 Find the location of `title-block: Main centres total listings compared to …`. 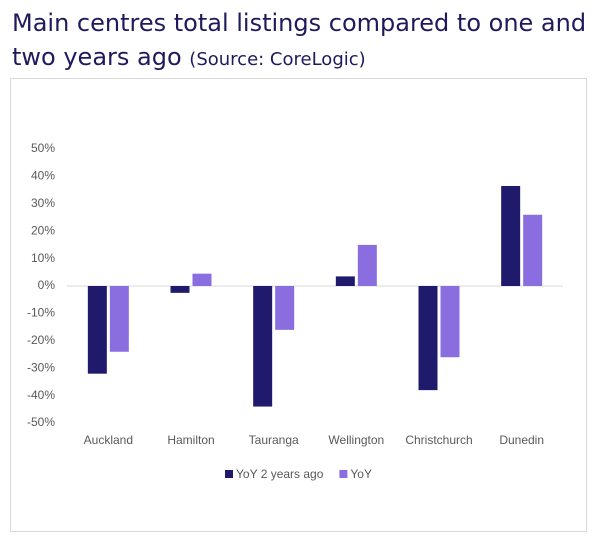

title-block: Main centres total listings compared to … is located at coordinates (299, 41).